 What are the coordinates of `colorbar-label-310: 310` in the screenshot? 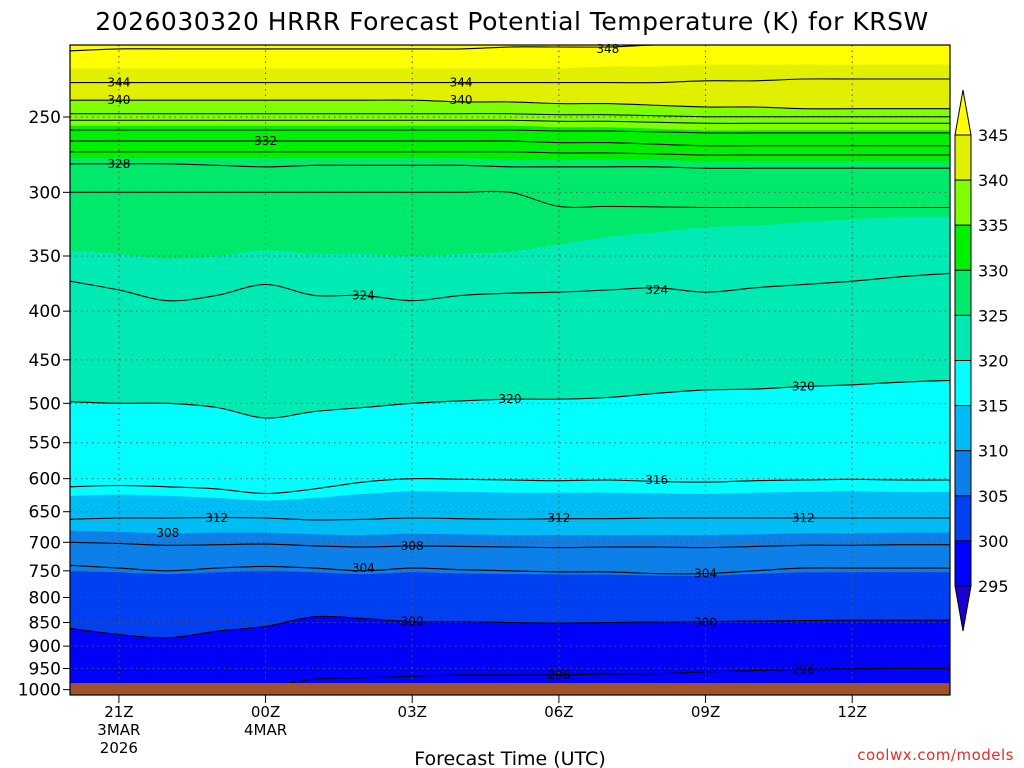 It's located at (993, 451).